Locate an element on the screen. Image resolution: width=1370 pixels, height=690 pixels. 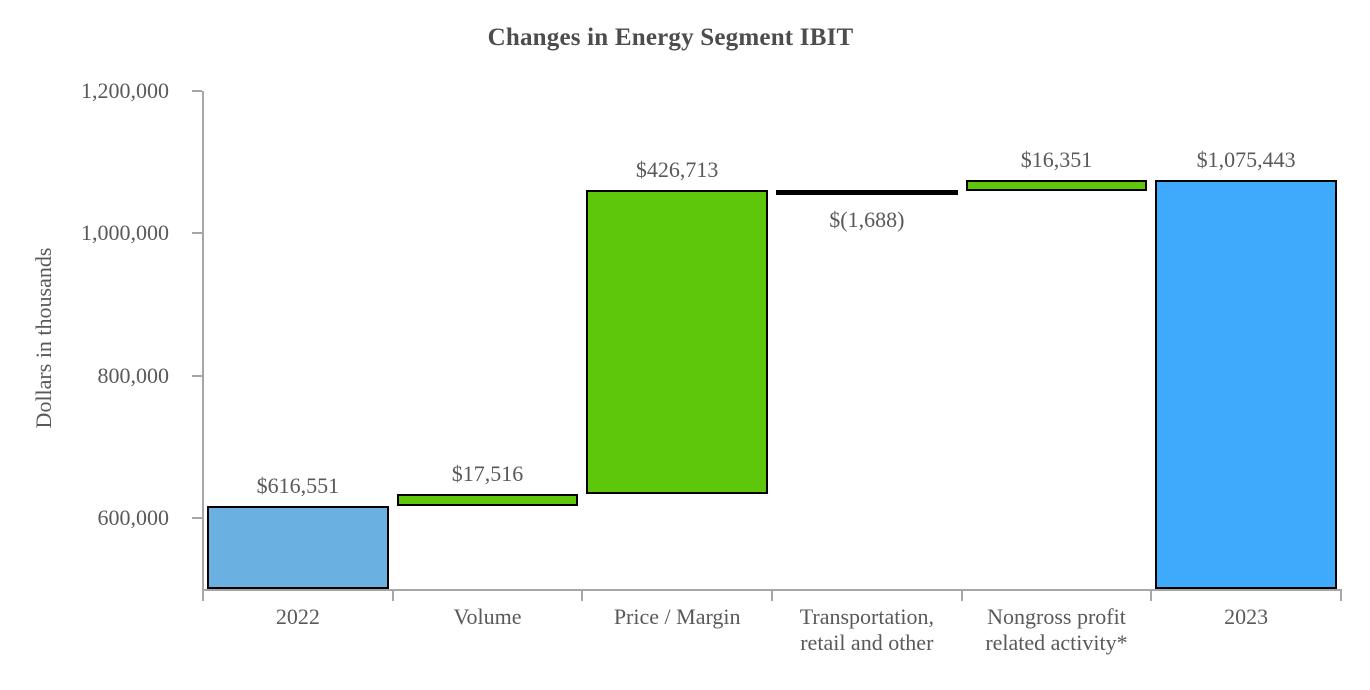
x-category-label: Transportation, retail and other is located at coordinates (867, 630).